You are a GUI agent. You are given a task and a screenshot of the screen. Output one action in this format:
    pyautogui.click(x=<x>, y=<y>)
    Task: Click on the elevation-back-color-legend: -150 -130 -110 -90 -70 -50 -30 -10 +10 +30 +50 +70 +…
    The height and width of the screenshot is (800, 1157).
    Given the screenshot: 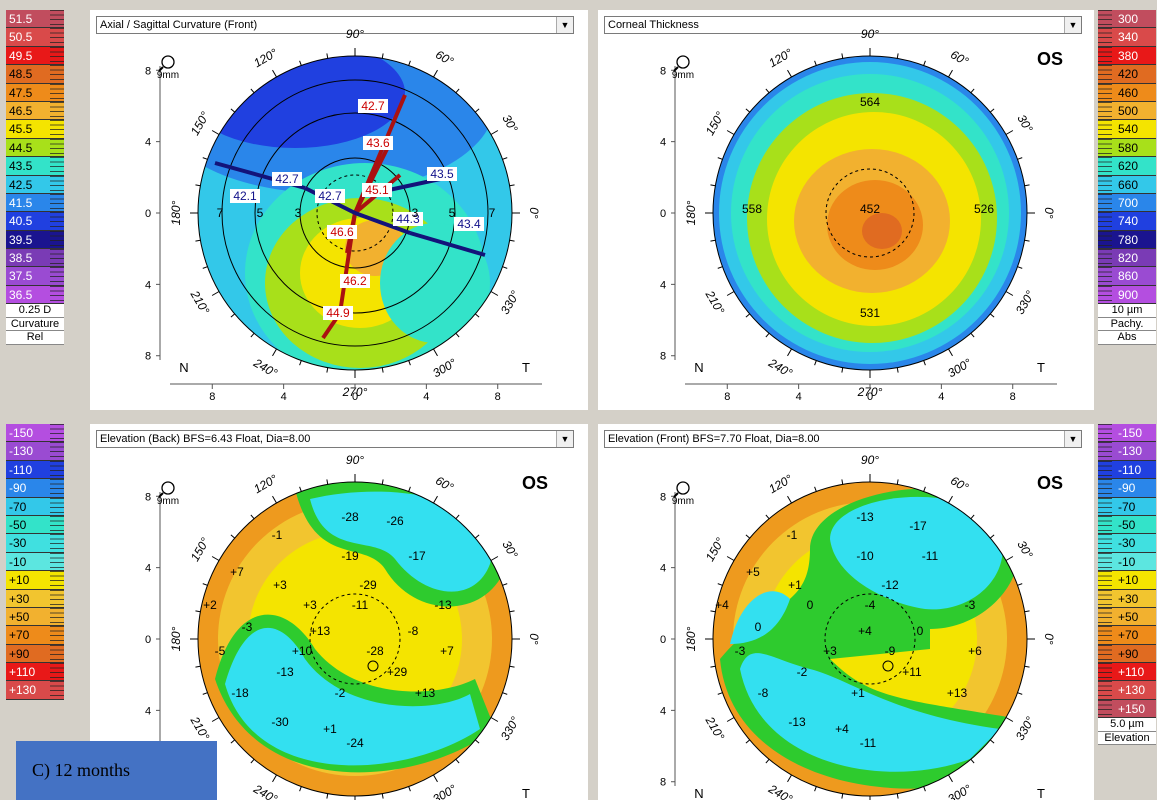 What is the action you would take?
    pyautogui.click(x=35, y=562)
    